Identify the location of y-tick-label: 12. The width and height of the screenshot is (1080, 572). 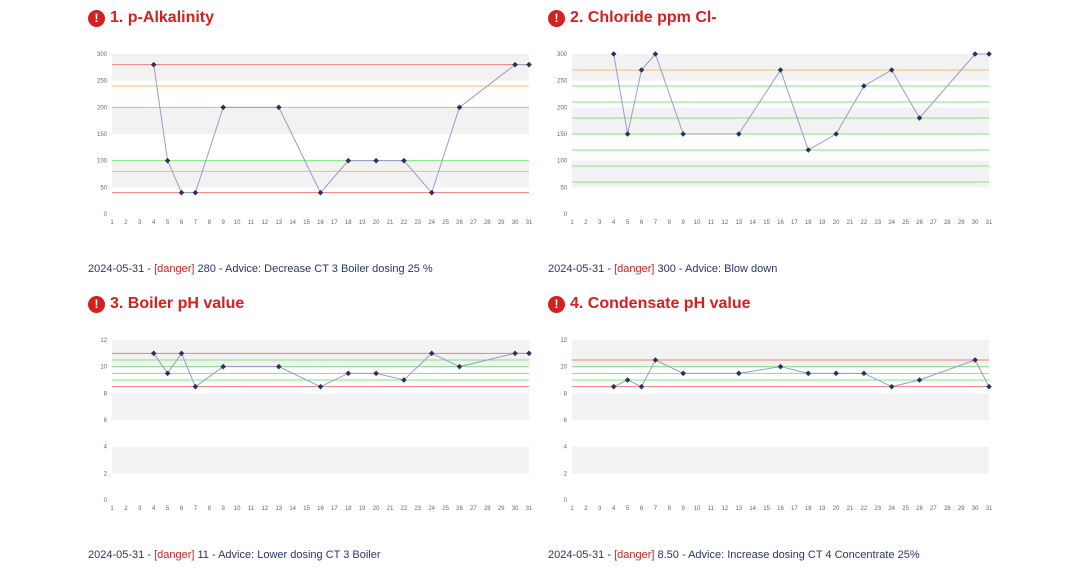
(563, 341).